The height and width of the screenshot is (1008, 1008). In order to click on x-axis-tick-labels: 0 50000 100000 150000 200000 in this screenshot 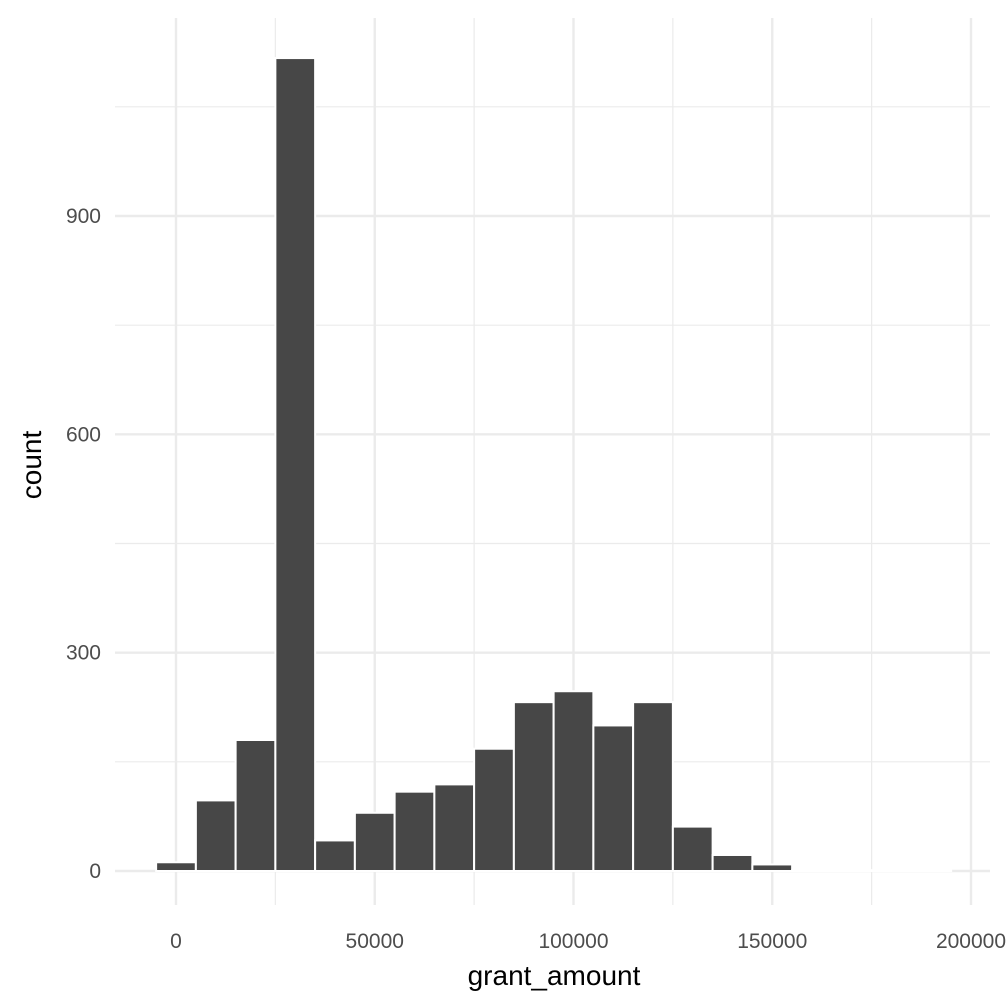, I will do `click(588, 941)`.